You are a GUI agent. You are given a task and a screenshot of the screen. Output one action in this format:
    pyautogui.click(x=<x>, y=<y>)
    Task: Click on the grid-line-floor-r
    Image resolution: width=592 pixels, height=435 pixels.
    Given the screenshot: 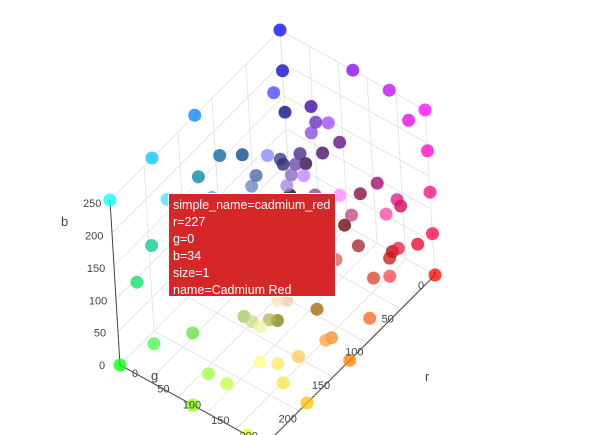 What is the action you would take?
    pyautogui.click(x=292, y=328)
    